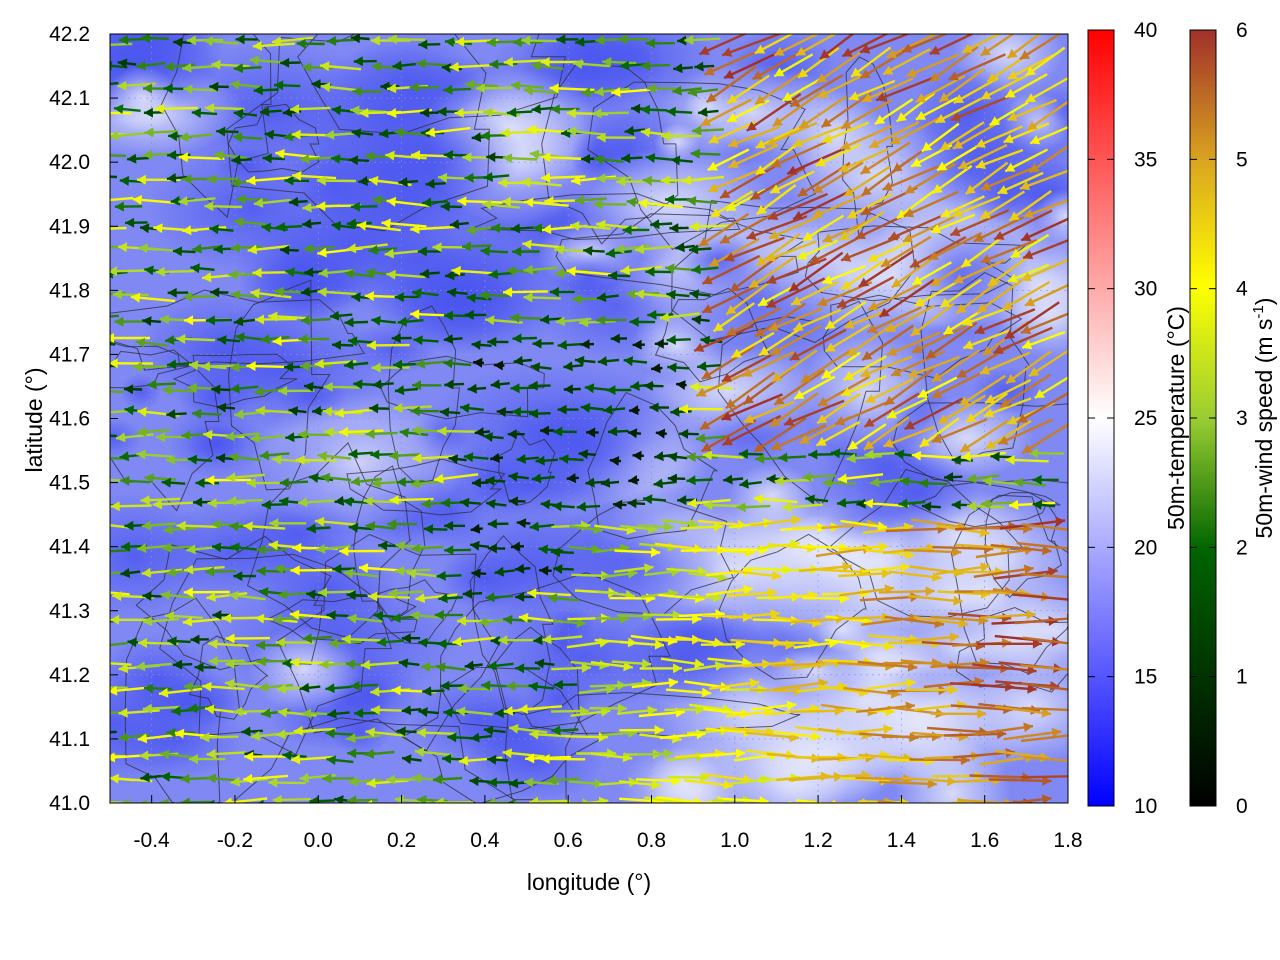 The image size is (1280, 960). I want to click on wind-colorbar-label-main: 50m-wind speed (m s, so click(1264, 429).